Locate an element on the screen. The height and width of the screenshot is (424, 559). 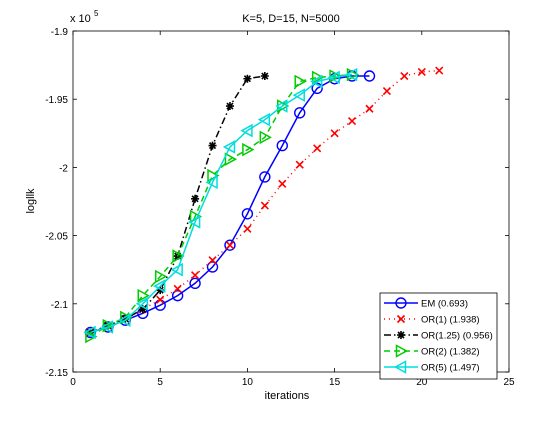
x-tick-label: 0 is located at coordinates (73, 382).